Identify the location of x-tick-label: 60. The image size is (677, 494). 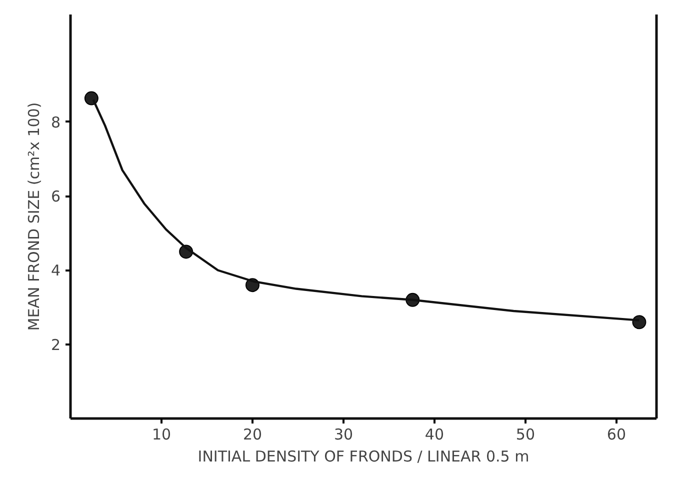
(616, 435).